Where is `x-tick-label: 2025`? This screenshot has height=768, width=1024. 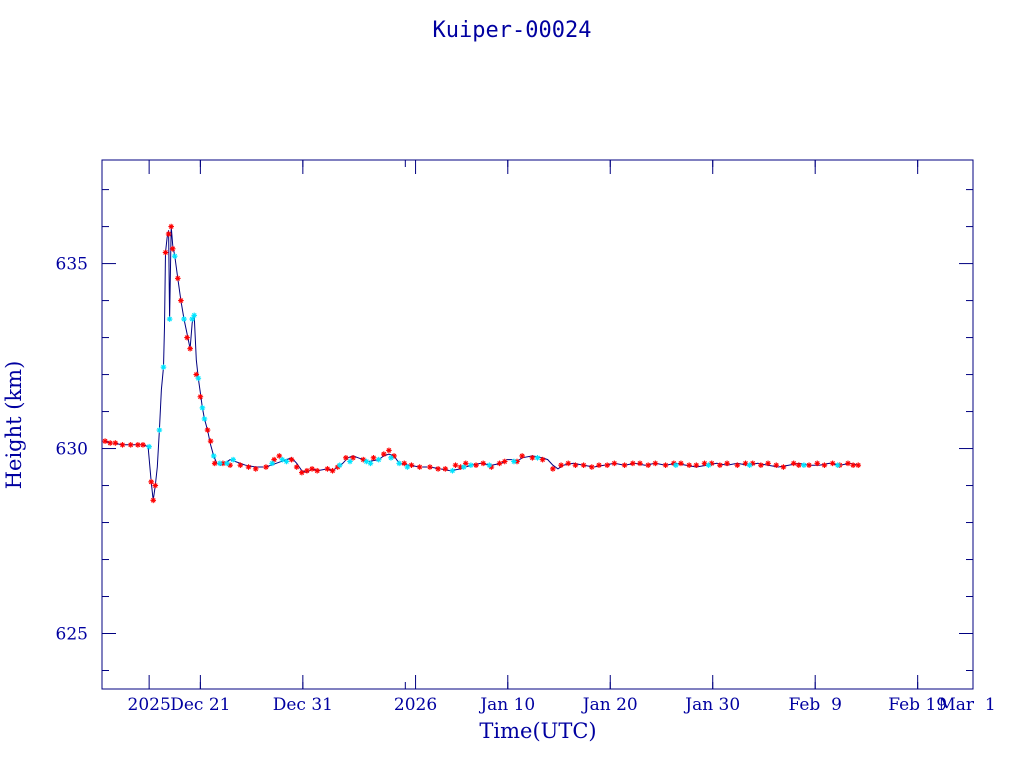
x-tick-label: 2025 is located at coordinates (149, 705).